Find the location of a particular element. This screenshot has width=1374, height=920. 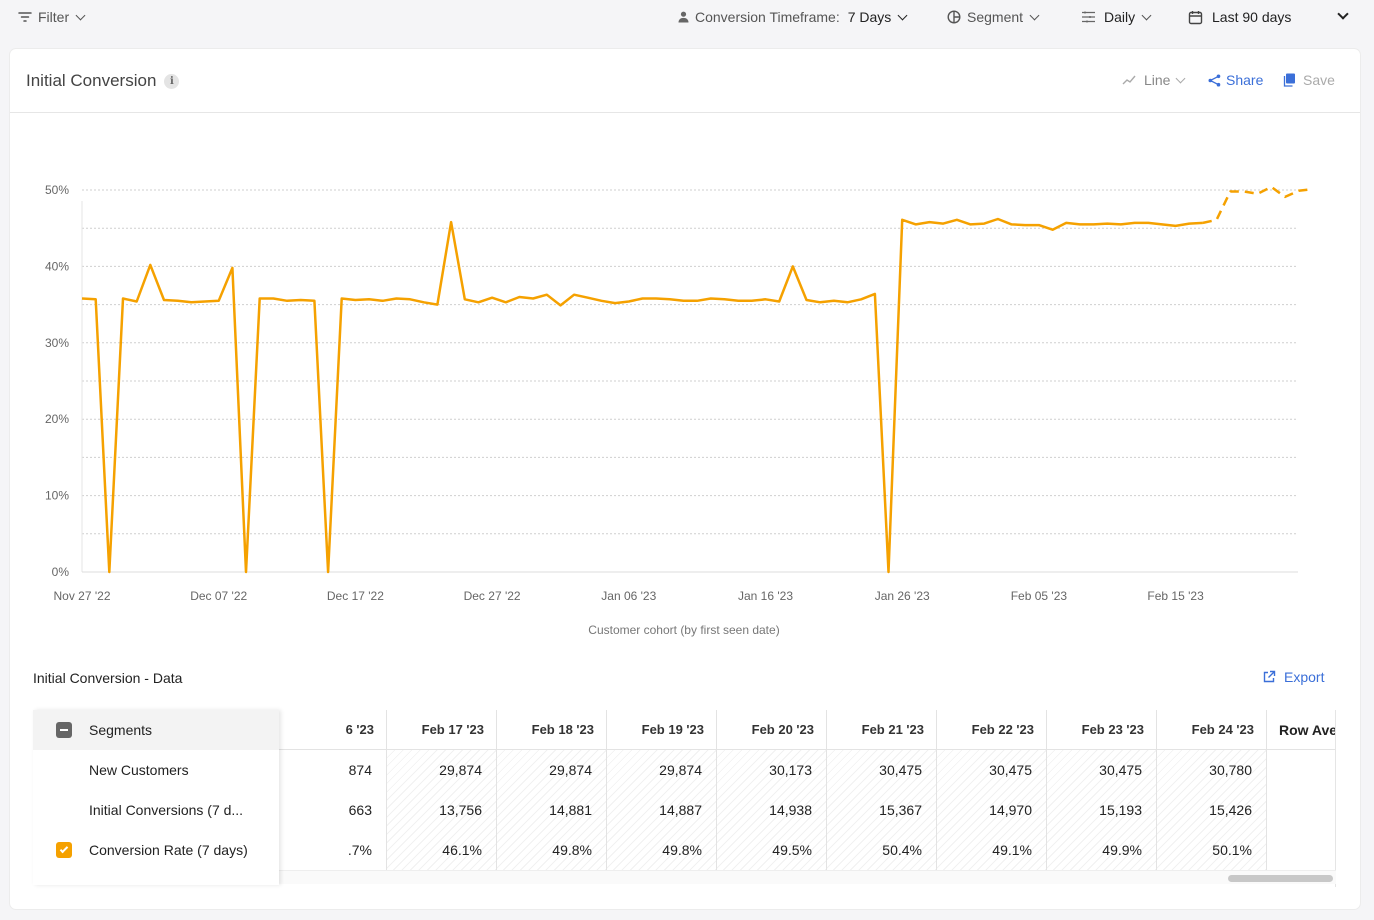

column-body: 30,475 15,367 50.4% is located at coordinates (881, 810).